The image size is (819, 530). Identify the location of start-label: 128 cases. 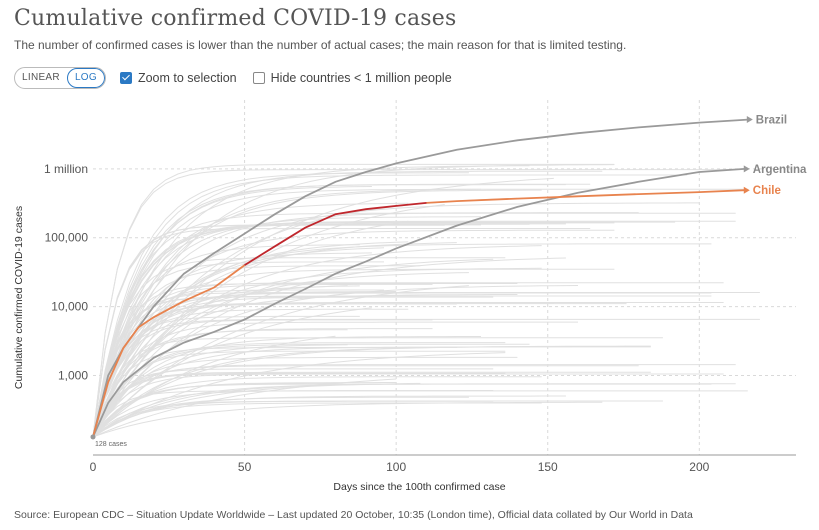
(111, 444).